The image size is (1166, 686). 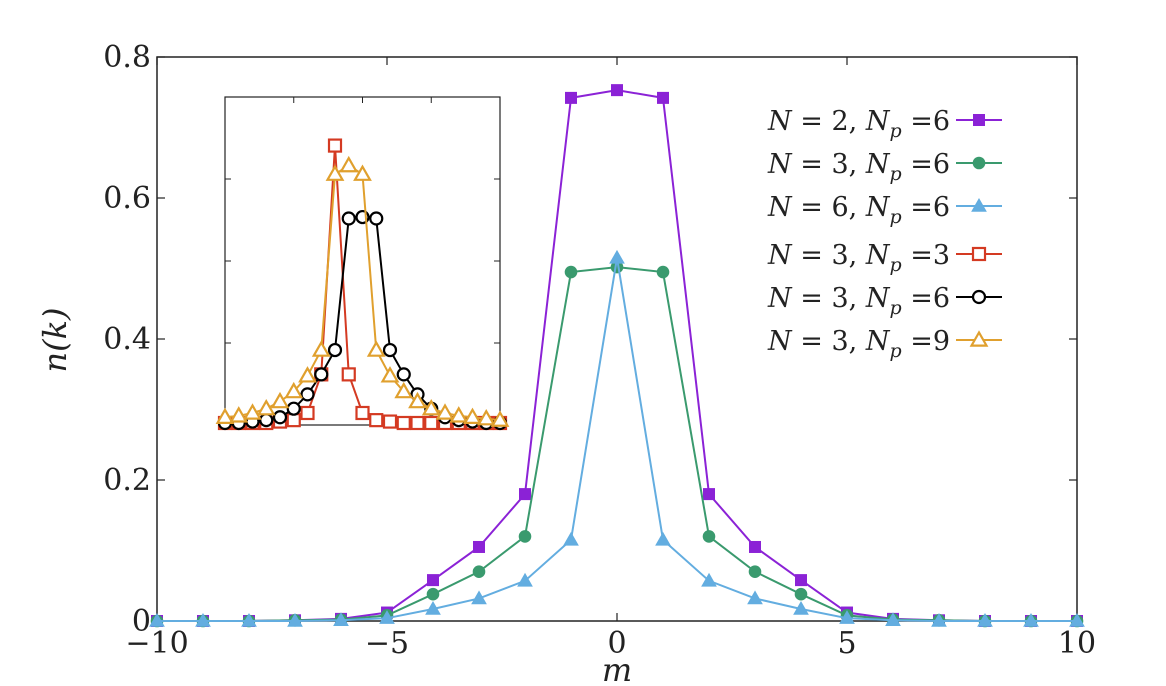 I want to click on x-tick-label: 10, so click(x=1077, y=643).